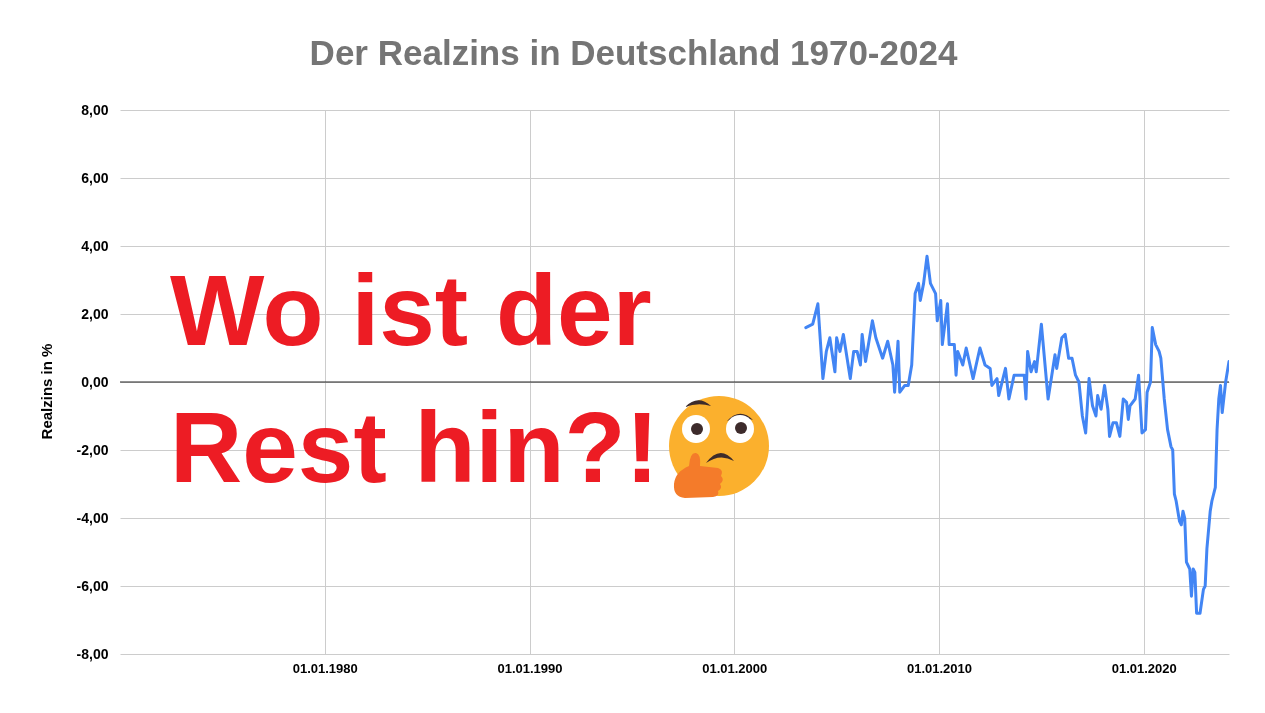 Image resolution: width=1265 pixels, height=713 pixels. Describe the element at coordinates (92, 517) in the screenshot. I see `y-tick-label: -4,00` at that location.